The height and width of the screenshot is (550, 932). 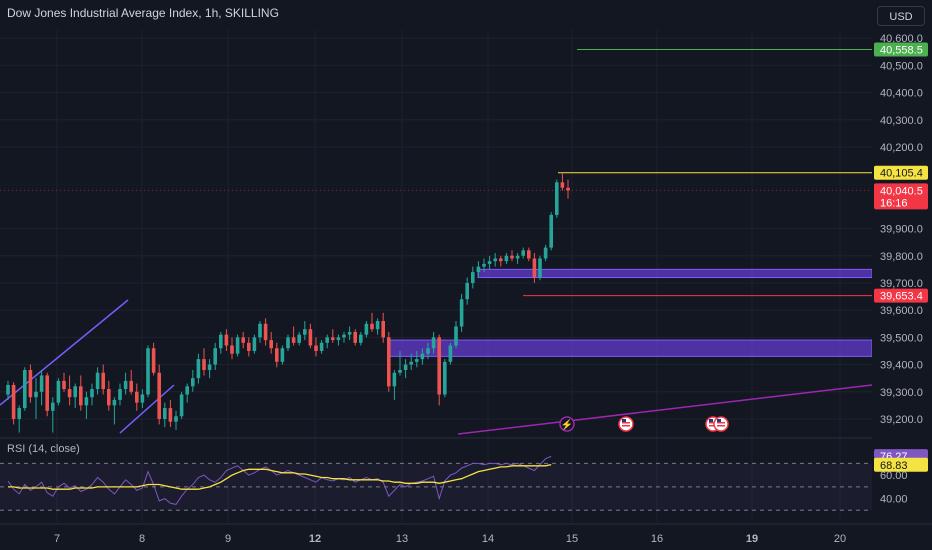 What do you see at coordinates (567, 424) in the screenshot?
I see `lightning-event-icon` at bounding box center [567, 424].